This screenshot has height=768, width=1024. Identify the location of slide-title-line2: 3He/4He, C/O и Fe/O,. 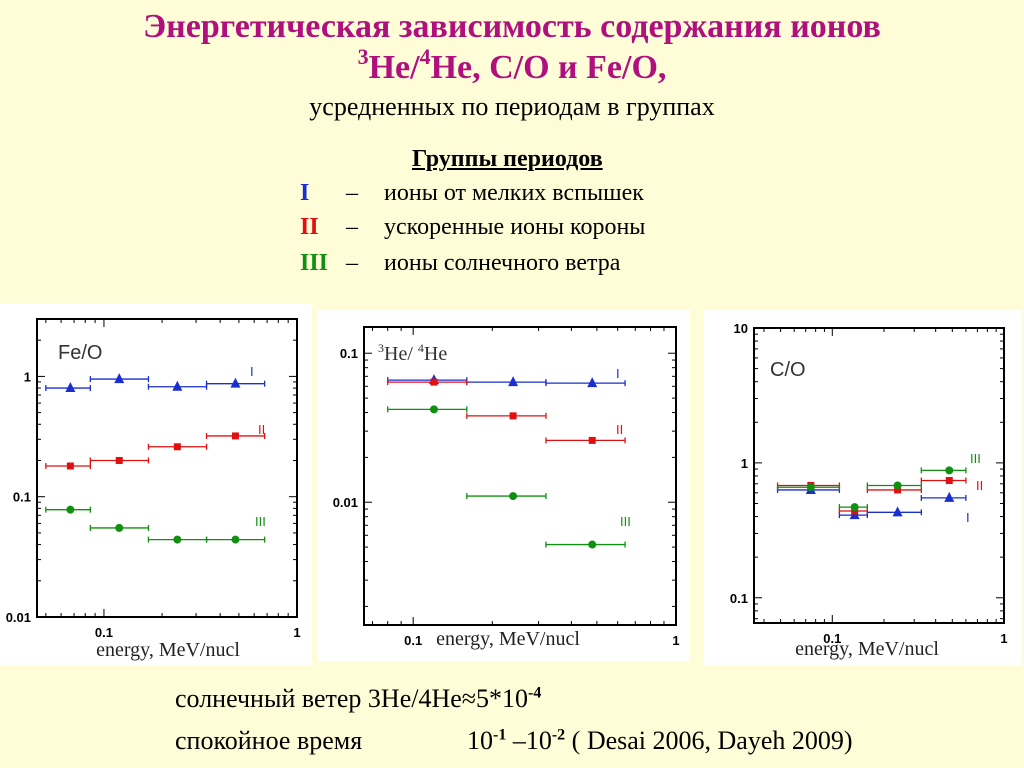
(512, 65).